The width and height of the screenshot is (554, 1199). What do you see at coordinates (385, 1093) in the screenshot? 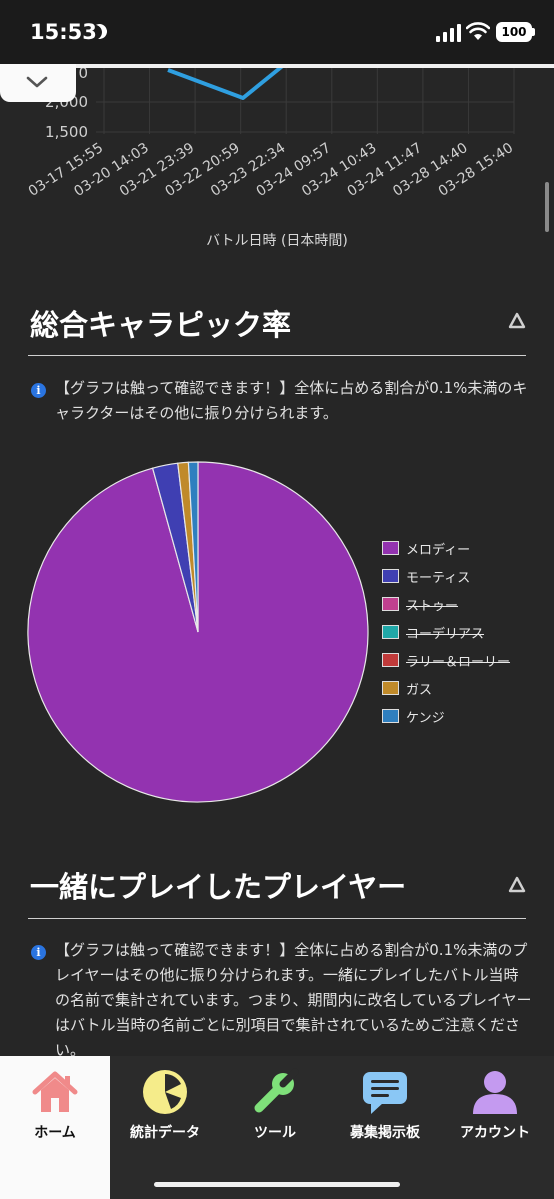
I see `message-board-icon` at bounding box center [385, 1093].